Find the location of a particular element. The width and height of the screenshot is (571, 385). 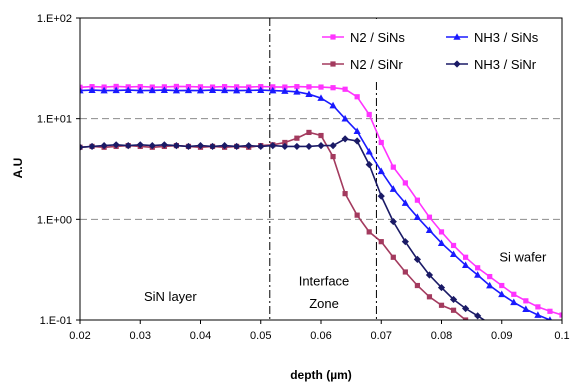

x-tick-label: 0.05 is located at coordinates (260, 336).